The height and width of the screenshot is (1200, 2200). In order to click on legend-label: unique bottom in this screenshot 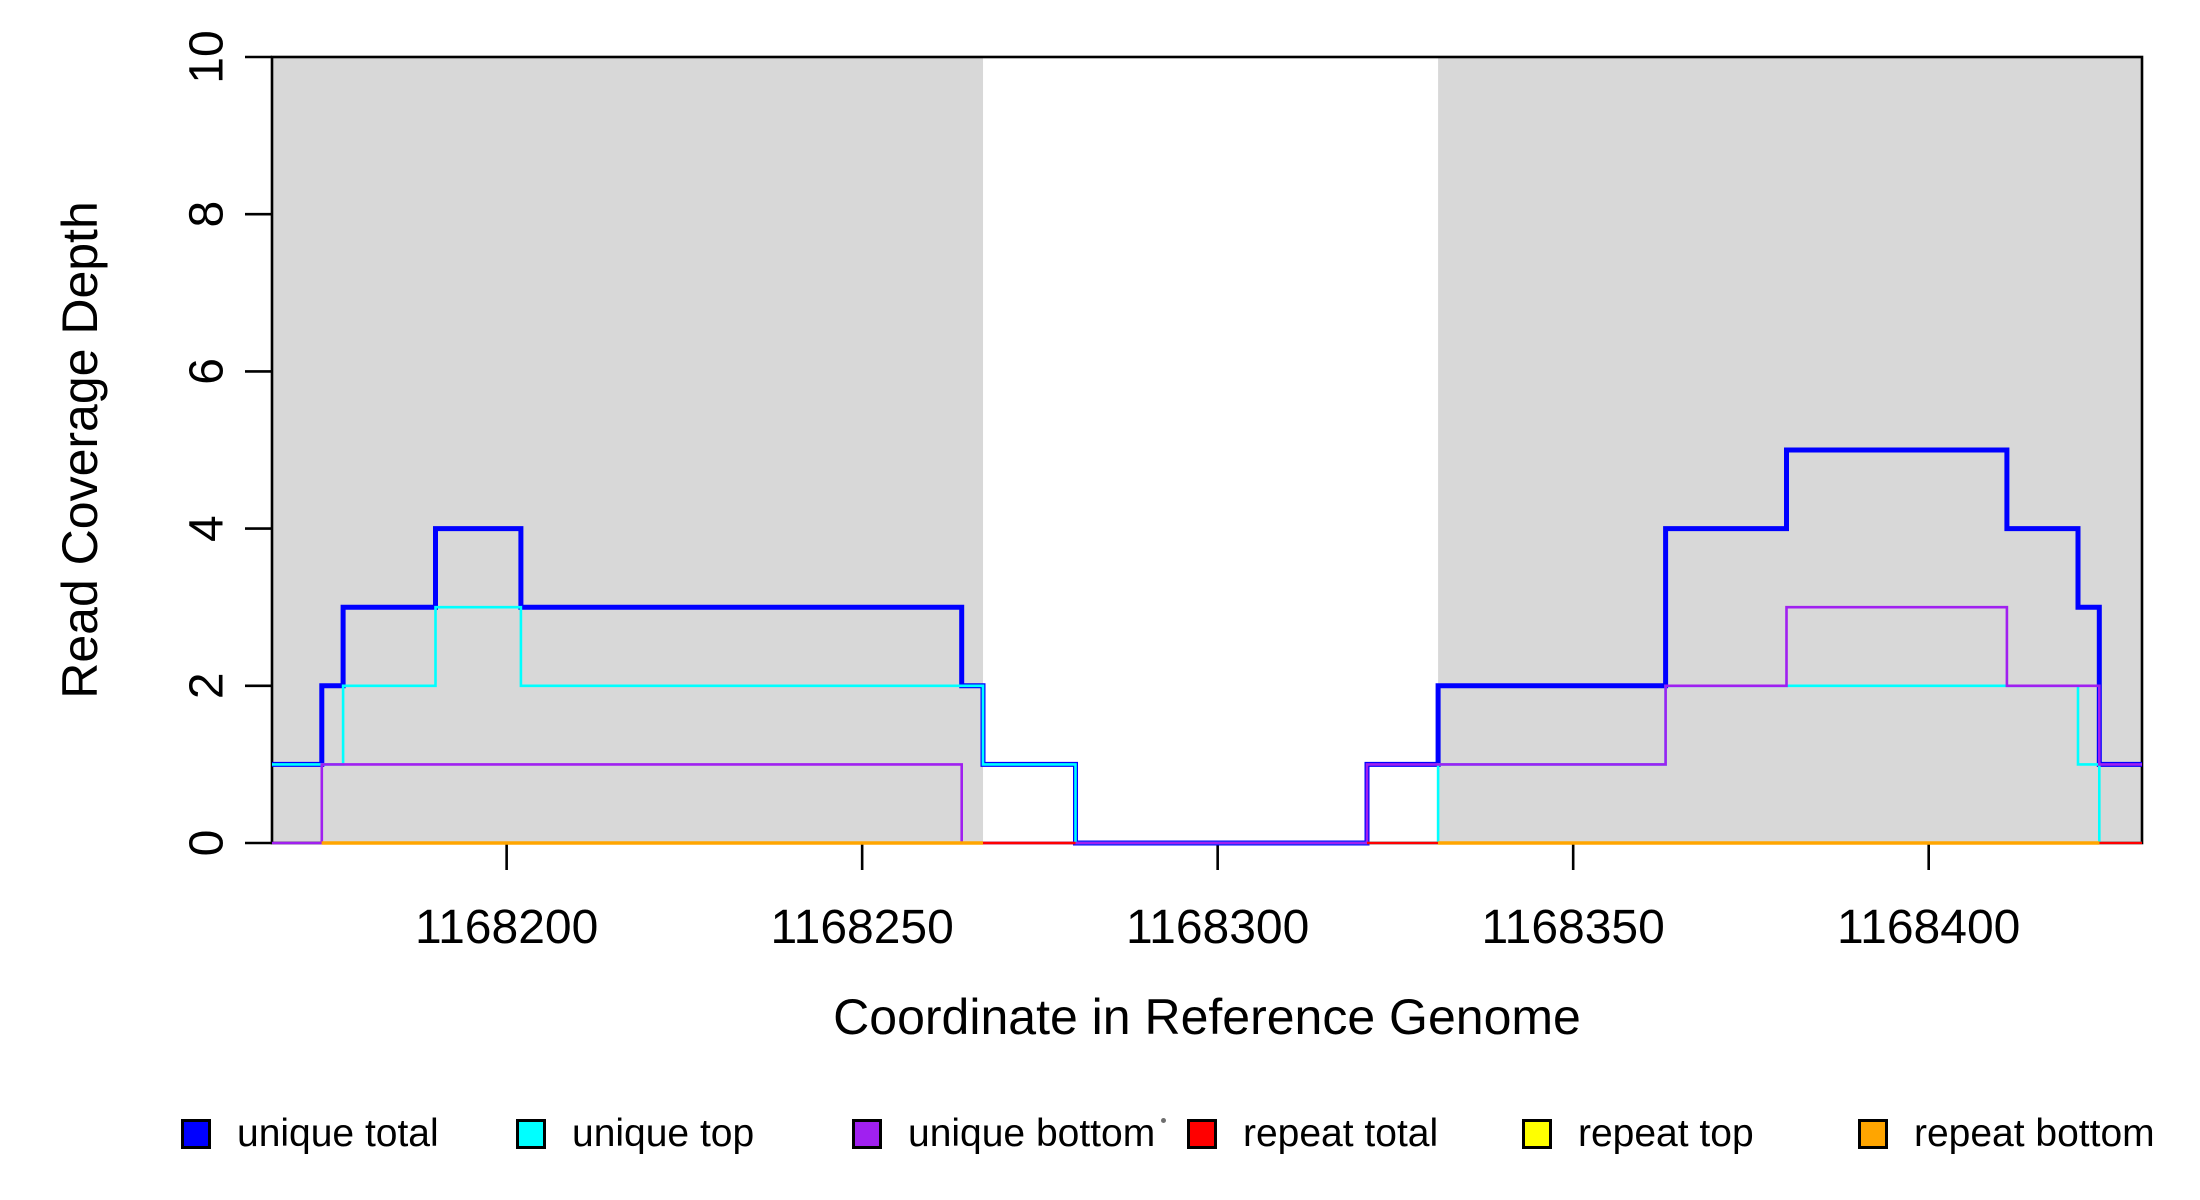, I will do `click(1032, 1133)`.